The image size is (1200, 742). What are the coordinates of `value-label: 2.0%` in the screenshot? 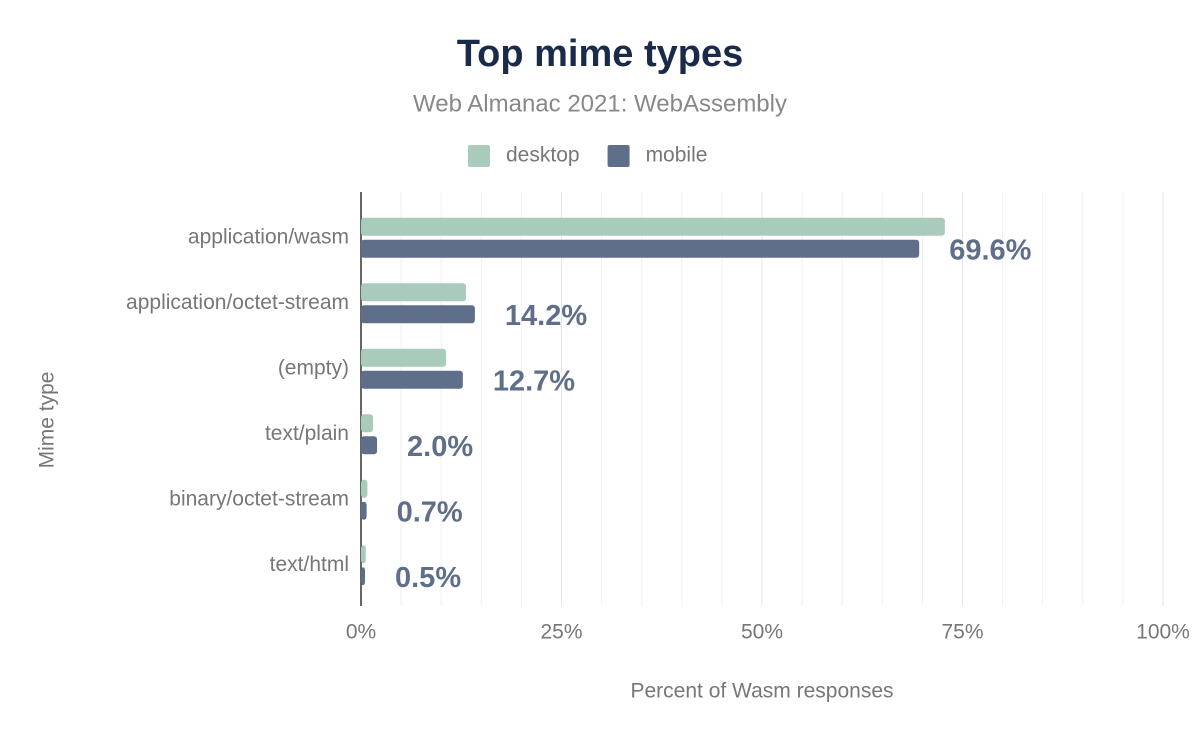 It's located at (440, 447).